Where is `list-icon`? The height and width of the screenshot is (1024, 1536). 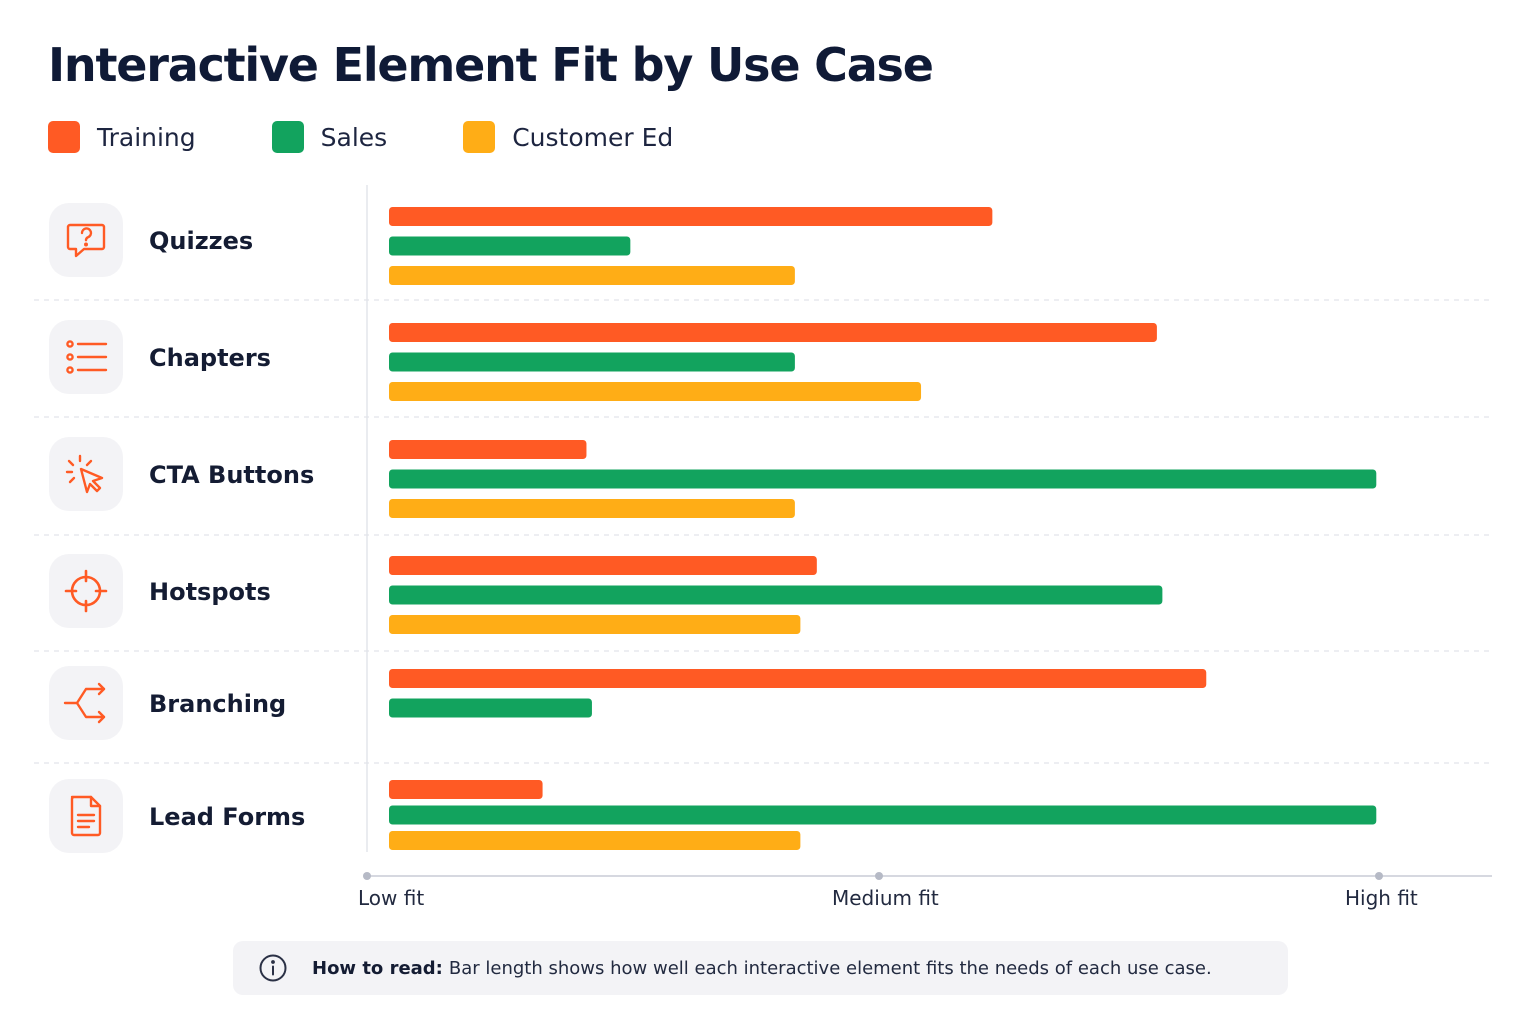 list-icon is located at coordinates (87, 357).